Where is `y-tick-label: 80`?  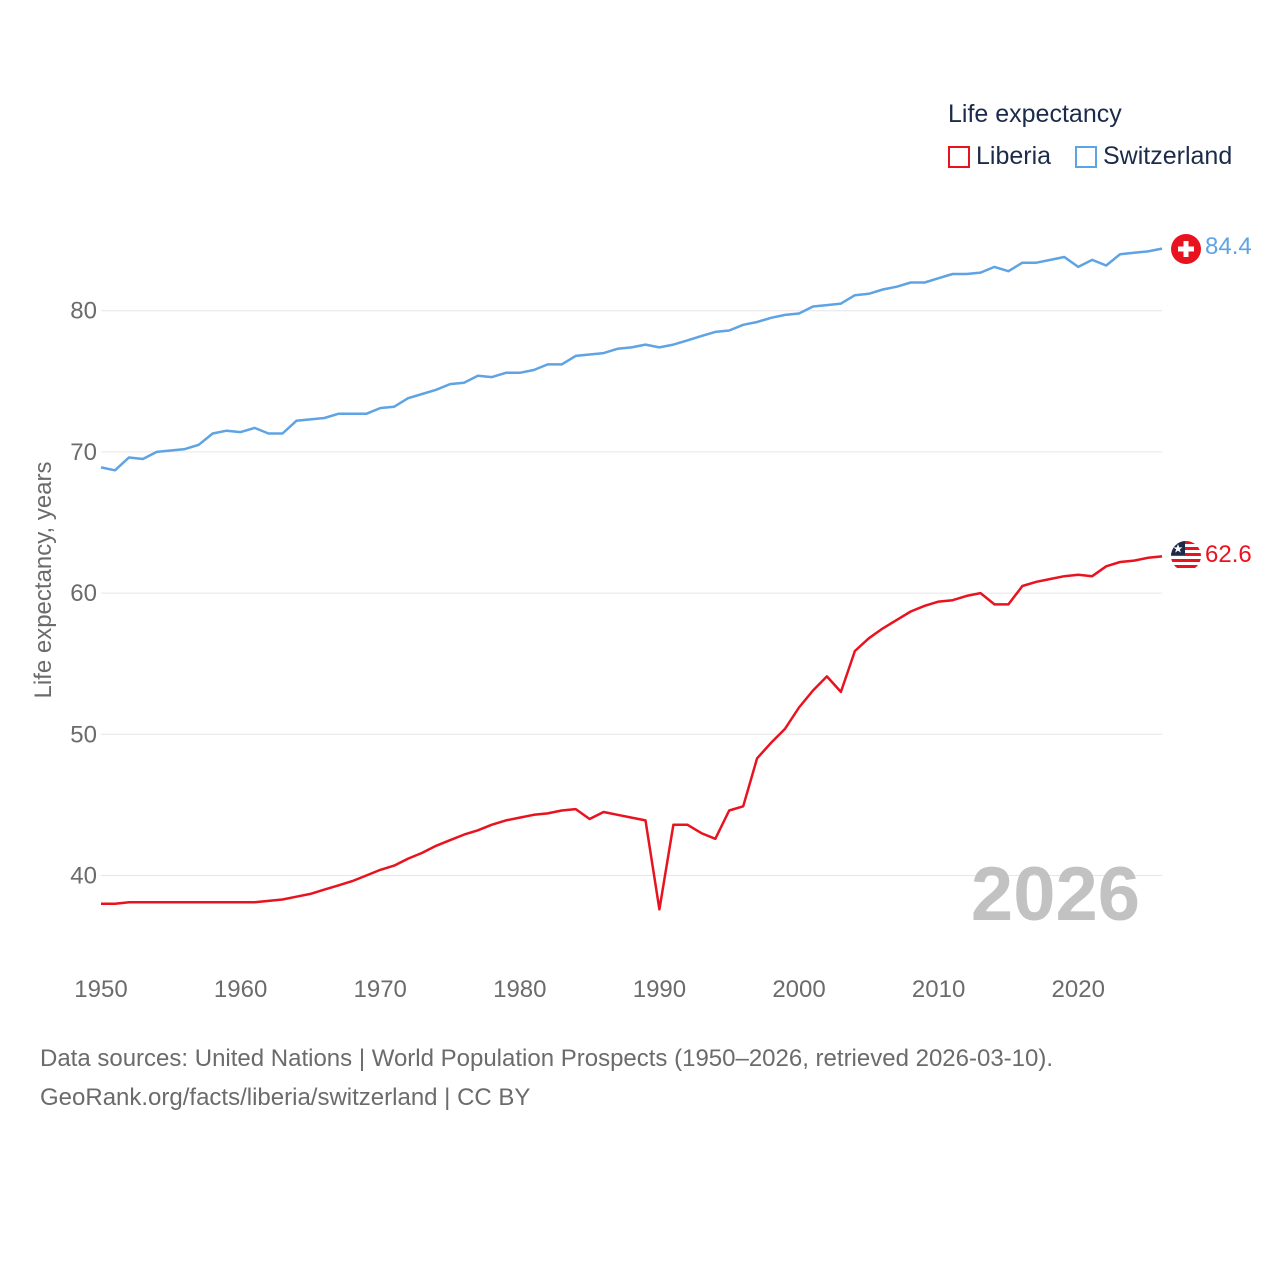 y-tick-label: 80 is located at coordinates (83, 311).